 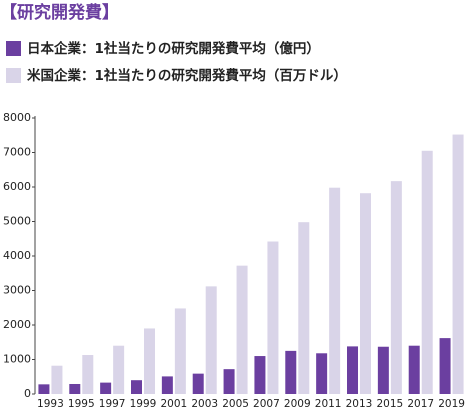 I want to click on x-tick-label: 2015, so click(x=389, y=404).